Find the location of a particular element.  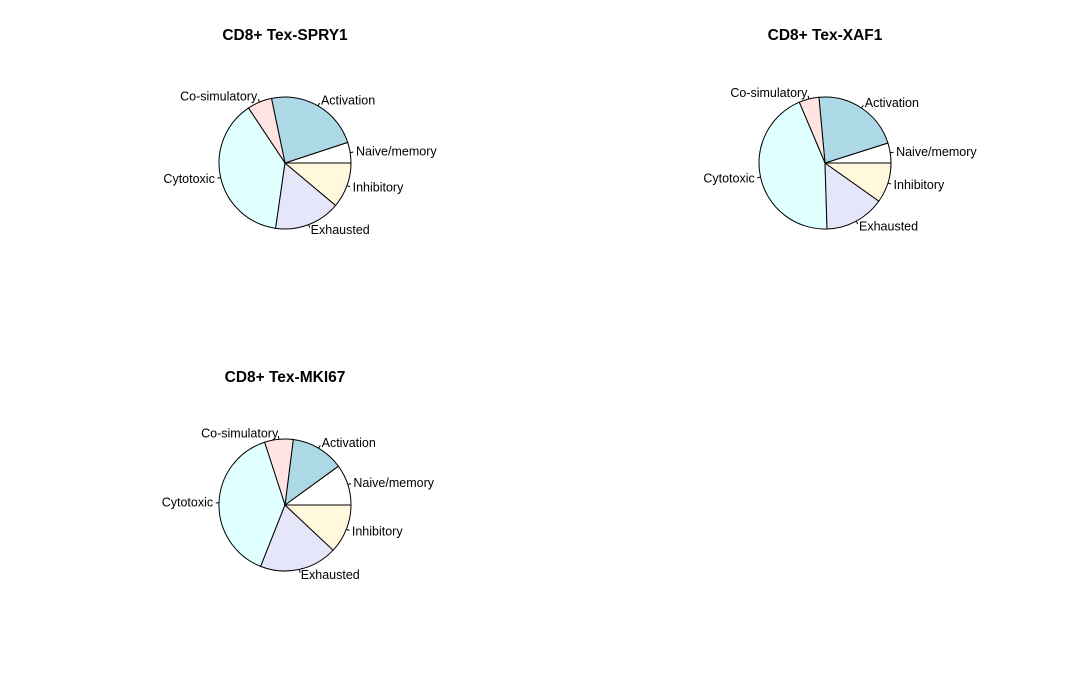

pie-slice-exhausted is located at coordinates (852, 196).